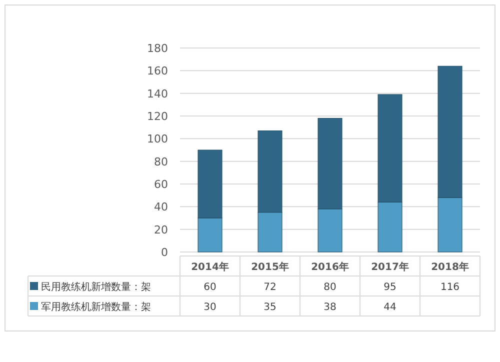 The width and height of the screenshot is (500, 362). I want to click on legend-label: 民用教练机新增数量：架, so click(96, 287).